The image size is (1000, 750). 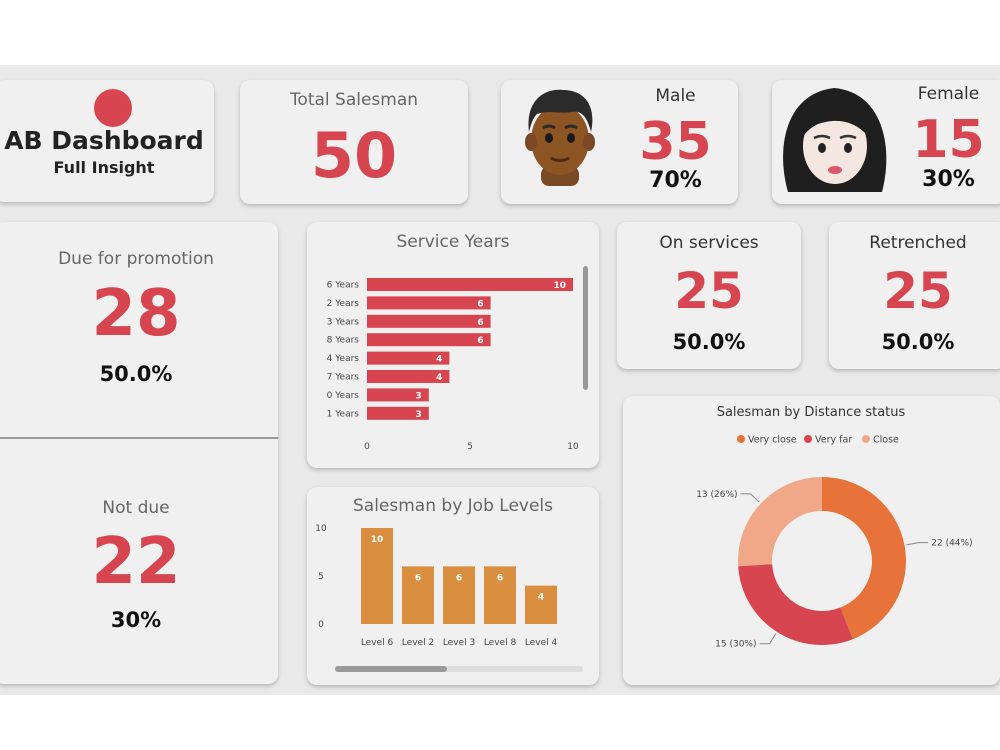 What do you see at coordinates (709, 291) in the screenshot?
I see `on-services-value: 25` at bounding box center [709, 291].